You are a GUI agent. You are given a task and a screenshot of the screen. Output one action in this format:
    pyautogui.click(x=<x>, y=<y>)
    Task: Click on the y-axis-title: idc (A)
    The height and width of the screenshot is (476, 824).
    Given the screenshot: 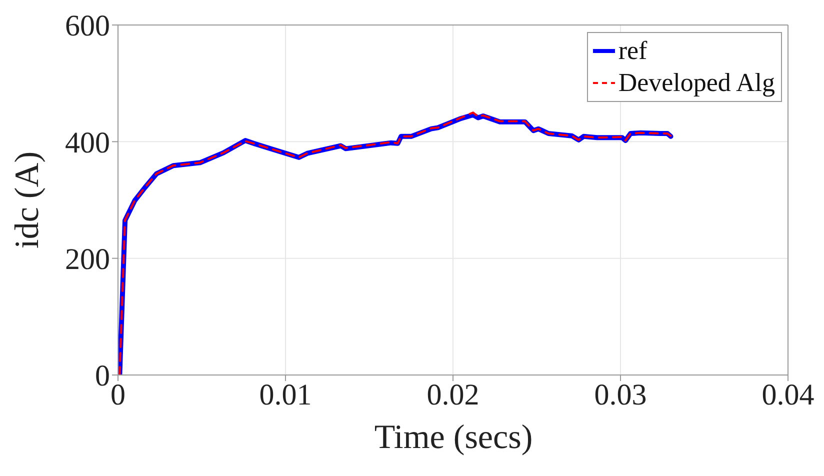 What is the action you would take?
    pyautogui.click(x=27, y=200)
    